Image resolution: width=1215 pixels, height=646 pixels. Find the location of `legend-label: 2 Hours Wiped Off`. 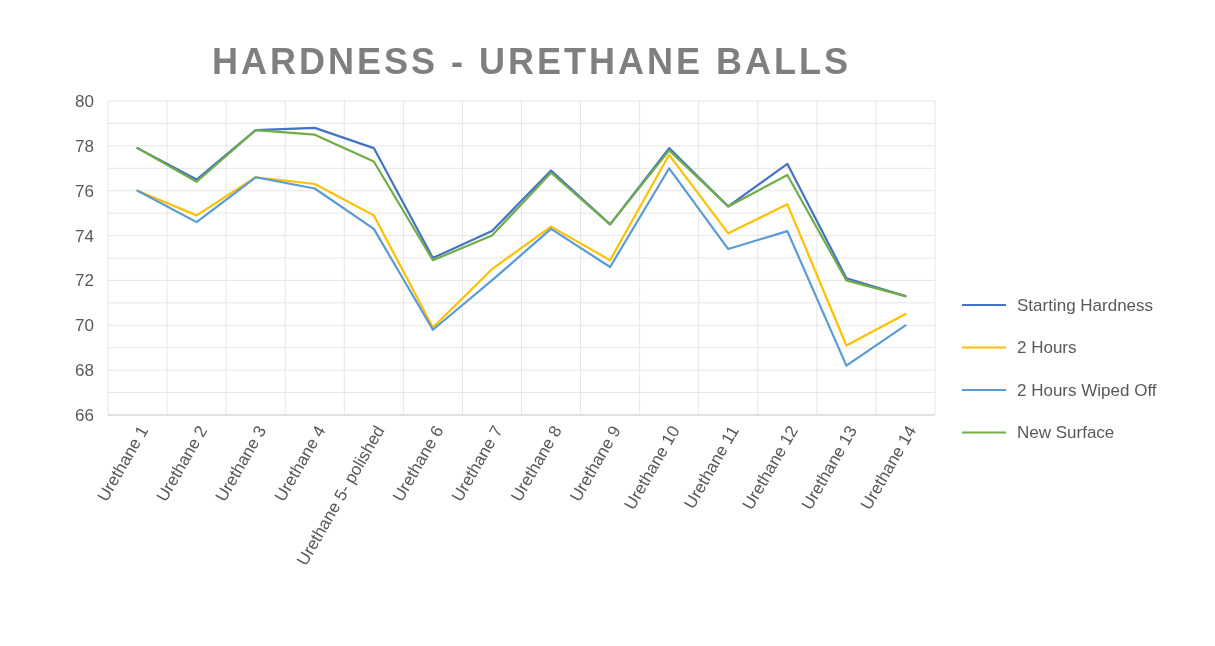

legend-label: 2 Hours Wiped Off is located at coordinates (1087, 390).